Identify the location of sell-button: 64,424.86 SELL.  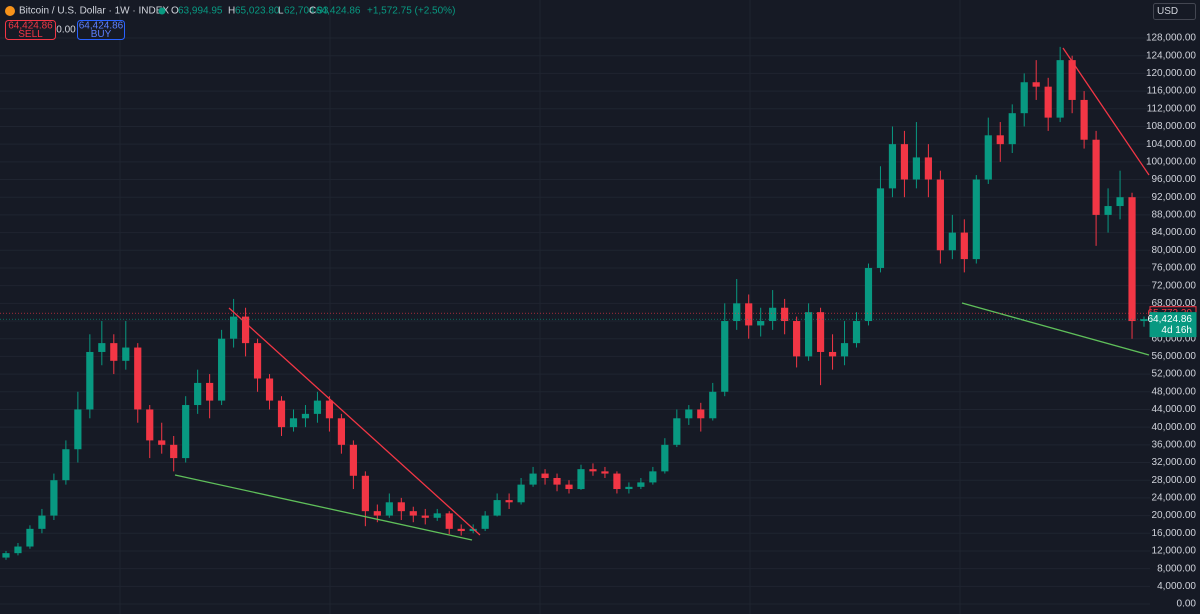
(30, 30).